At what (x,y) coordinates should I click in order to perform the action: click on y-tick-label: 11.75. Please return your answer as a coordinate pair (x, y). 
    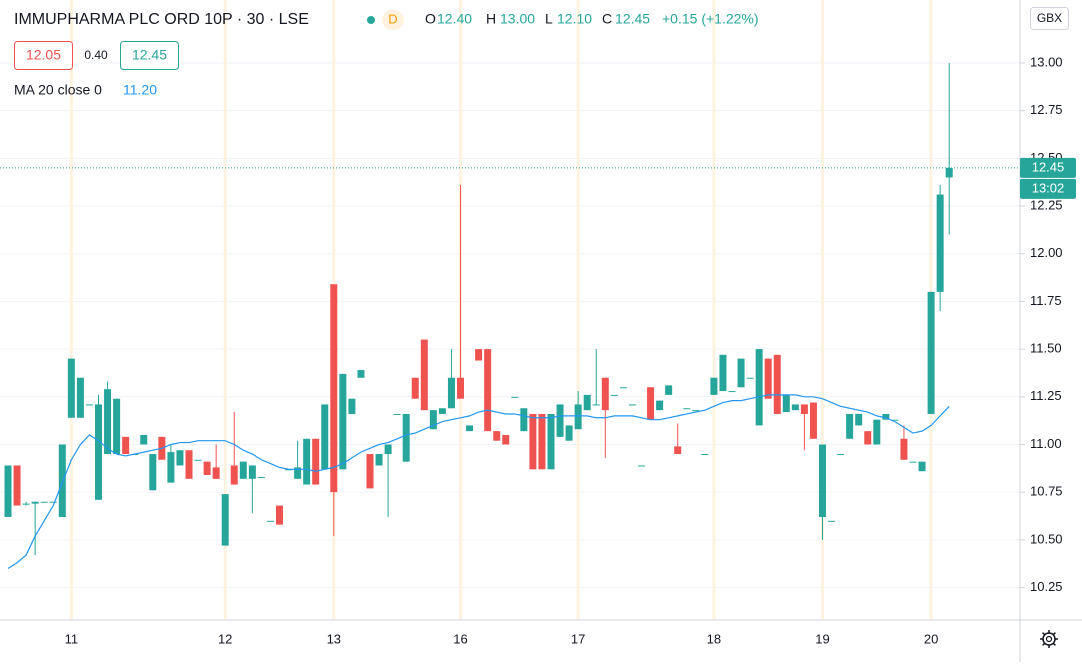
    Looking at the image, I should click on (1046, 300).